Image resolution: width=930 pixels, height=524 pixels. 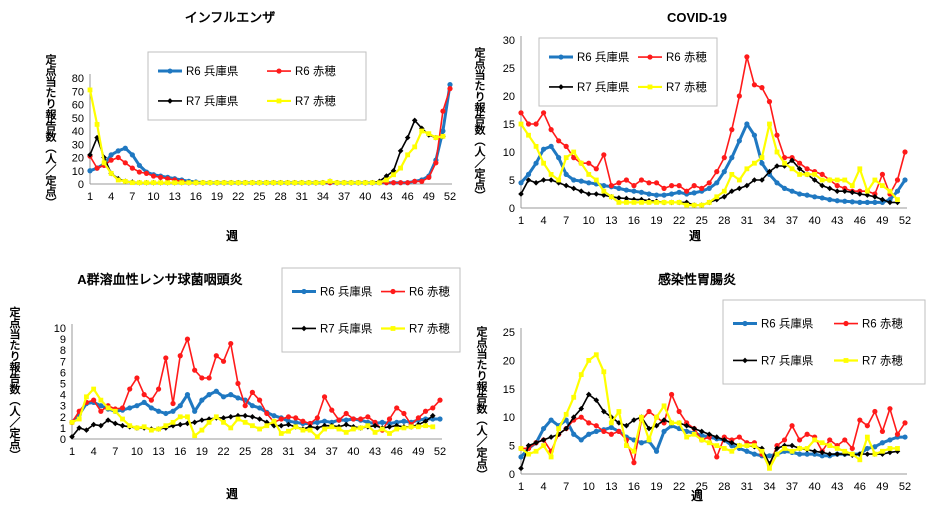 What do you see at coordinates (115, 452) in the screenshot?
I see `x-tick-label: 7` at bounding box center [115, 452].